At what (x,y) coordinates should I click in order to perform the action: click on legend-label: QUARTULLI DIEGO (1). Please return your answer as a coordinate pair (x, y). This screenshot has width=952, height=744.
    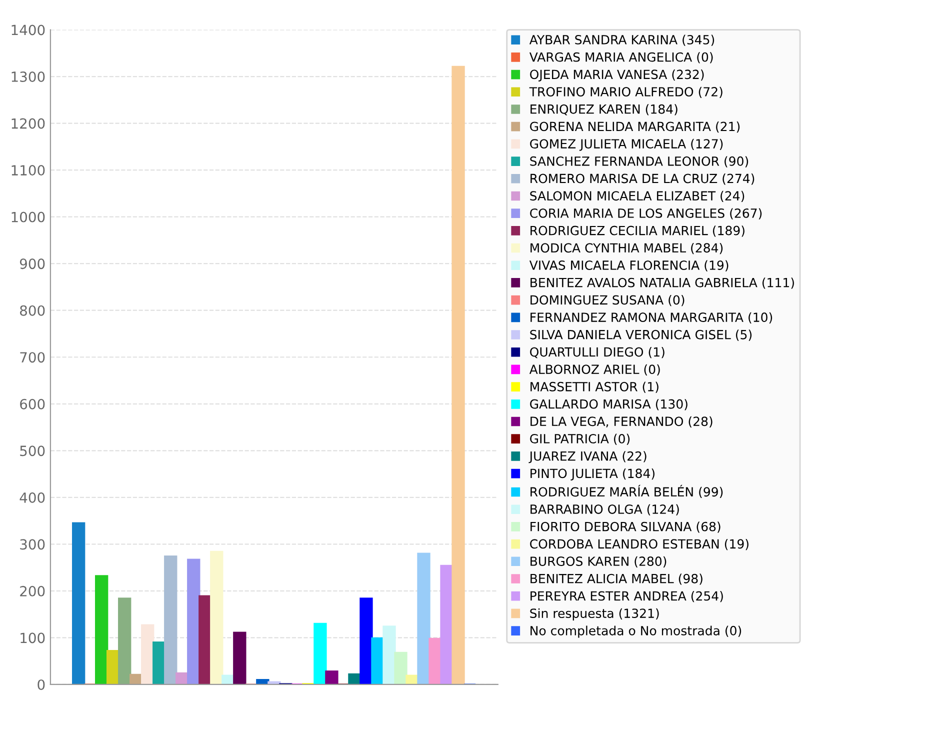
    Looking at the image, I should click on (597, 352).